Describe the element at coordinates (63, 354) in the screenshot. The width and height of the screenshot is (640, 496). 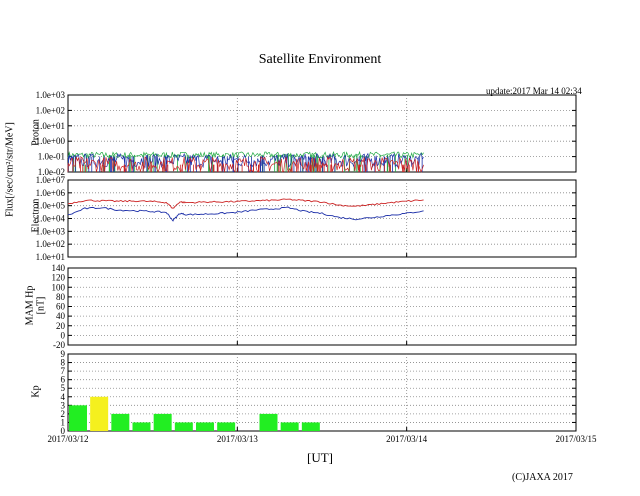
I see `kp-ytick-label: 9` at that location.